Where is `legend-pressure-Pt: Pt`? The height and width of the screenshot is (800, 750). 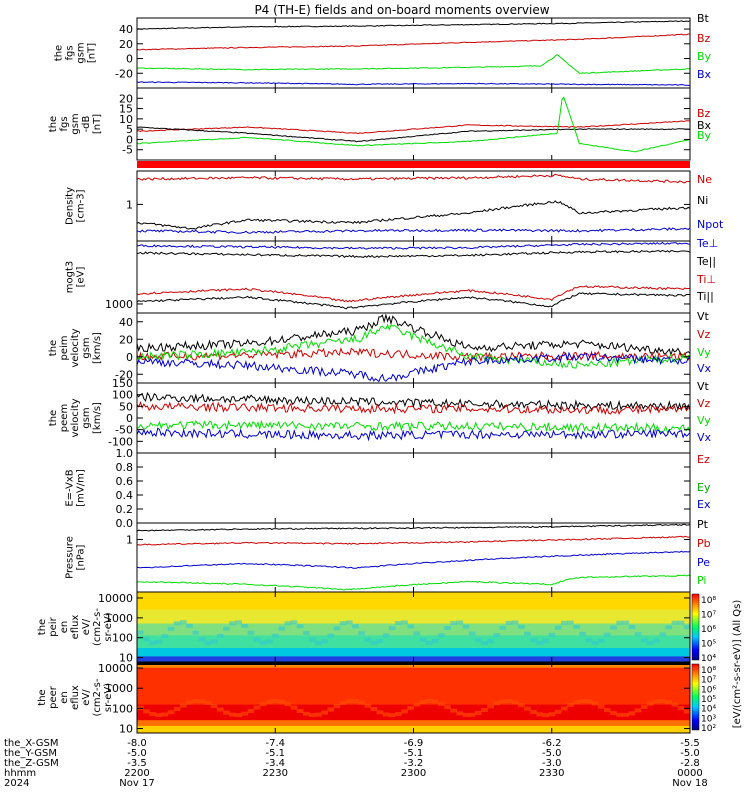
legend-pressure-Pt: Pt is located at coordinates (703, 524).